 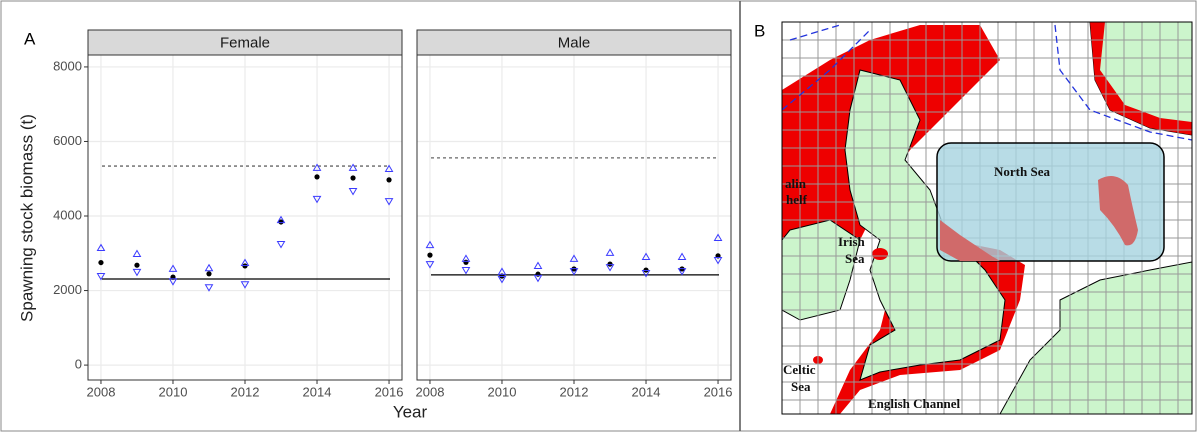 What do you see at coordinates (67, 65) in the screenshot?
I see `y-tick-label: 8000` at bounding box center [67, 65].